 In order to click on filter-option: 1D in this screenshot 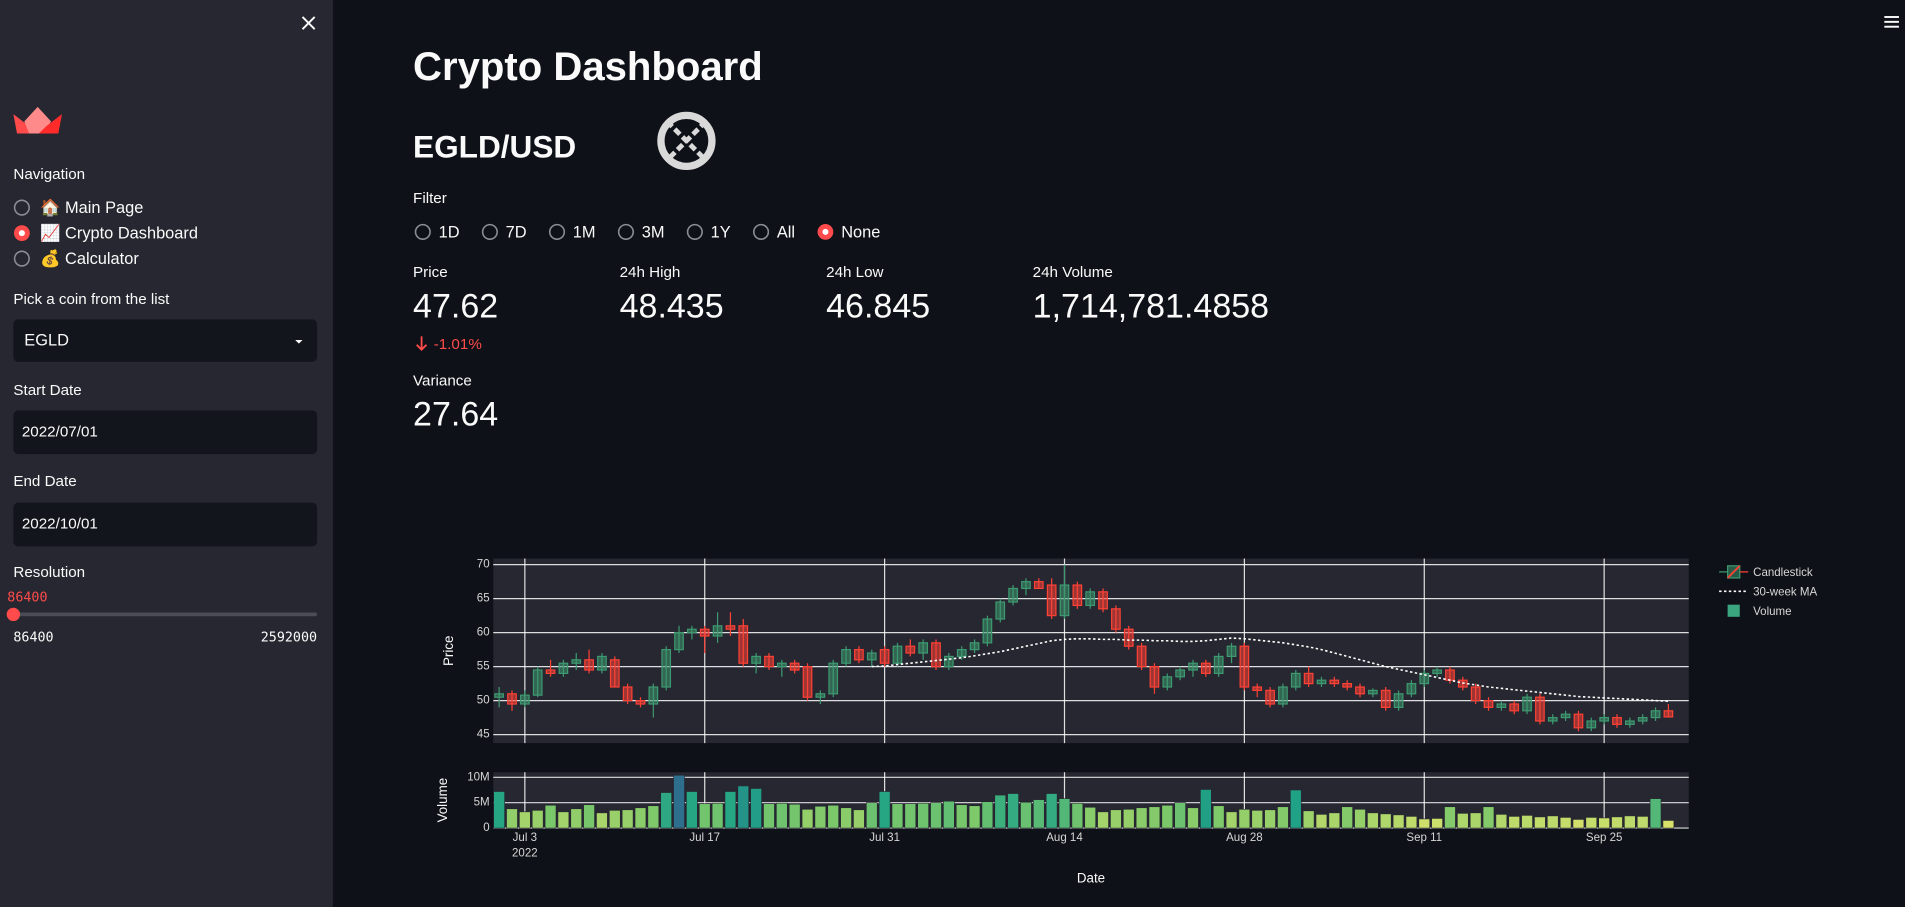, I will do `click(437, 232)`.